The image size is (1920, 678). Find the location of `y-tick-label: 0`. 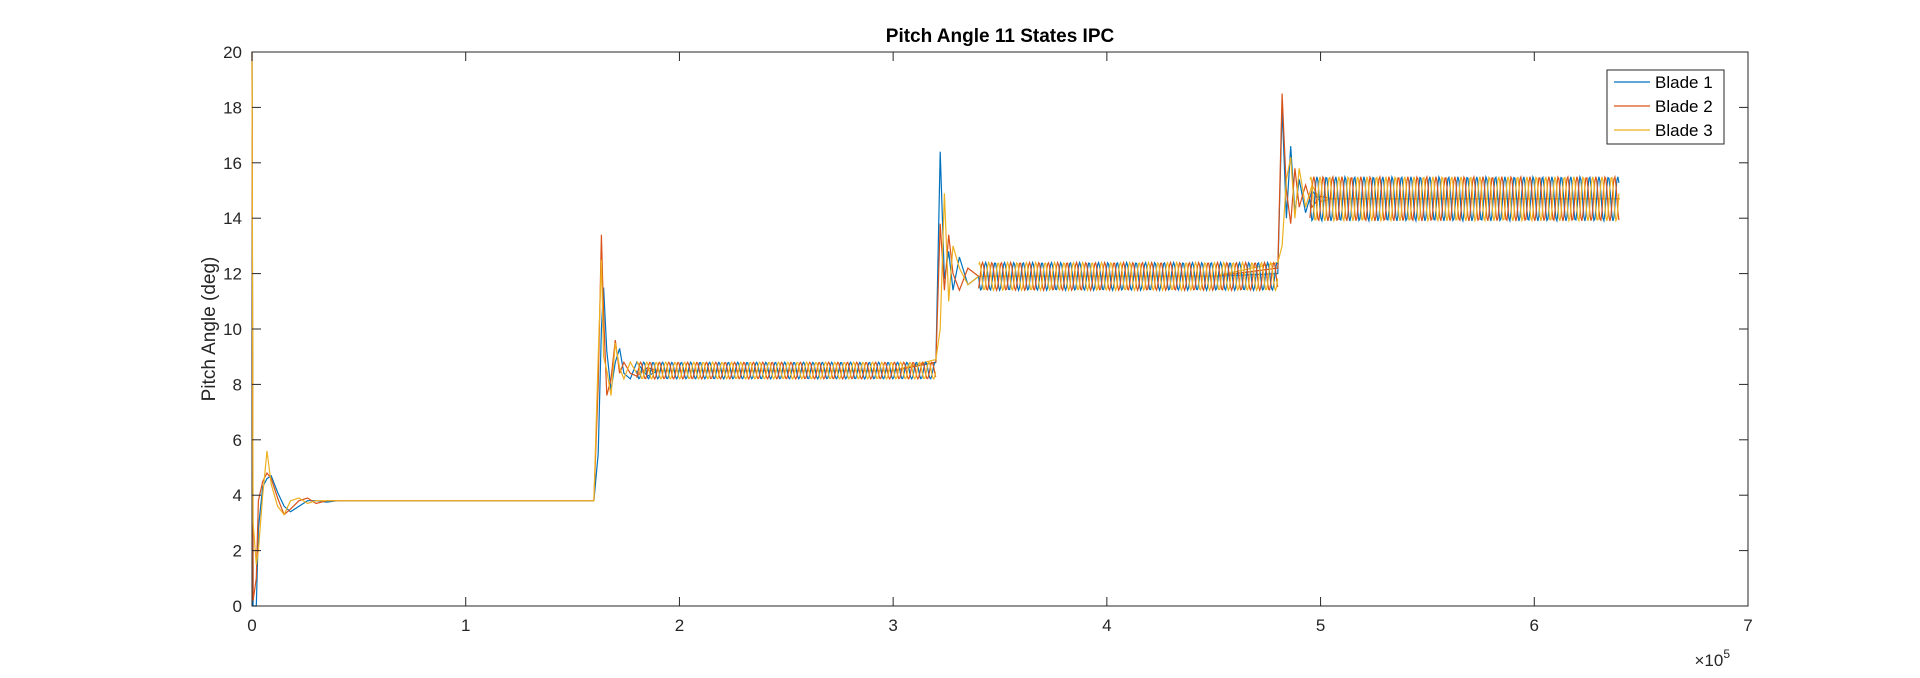

y-tick-label: 0 is located at coordinates (237, 606).